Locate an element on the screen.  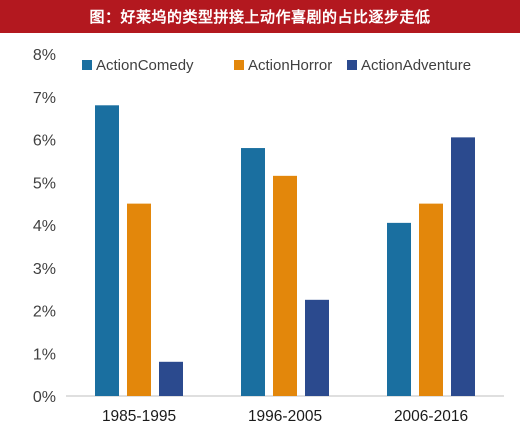
y-tick-label: 7% is located at coordinates (44, 98).